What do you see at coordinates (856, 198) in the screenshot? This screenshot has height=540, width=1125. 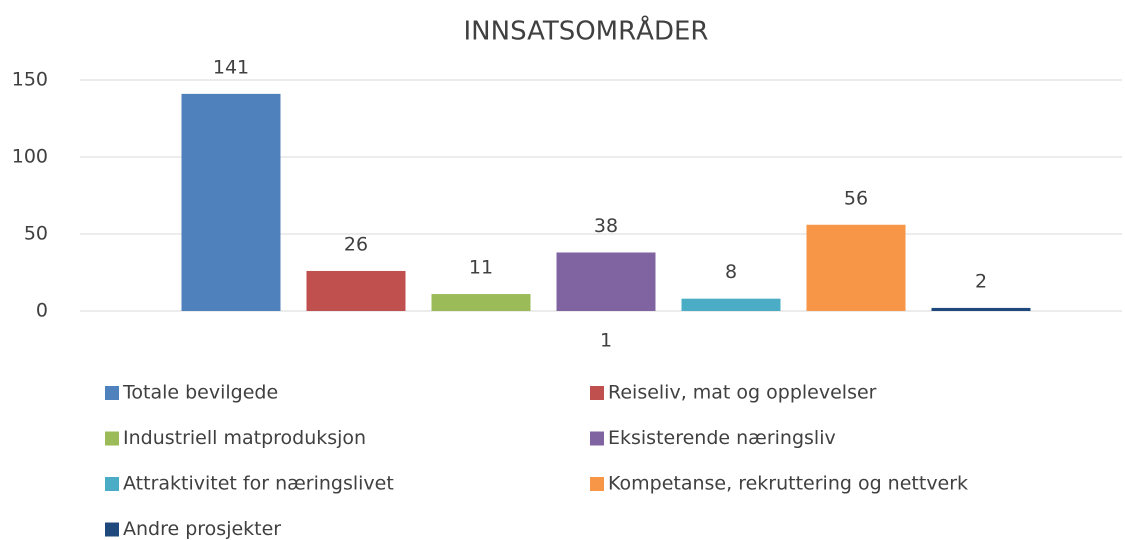 I see `data-label: 56` at bounding box center [856, 198].